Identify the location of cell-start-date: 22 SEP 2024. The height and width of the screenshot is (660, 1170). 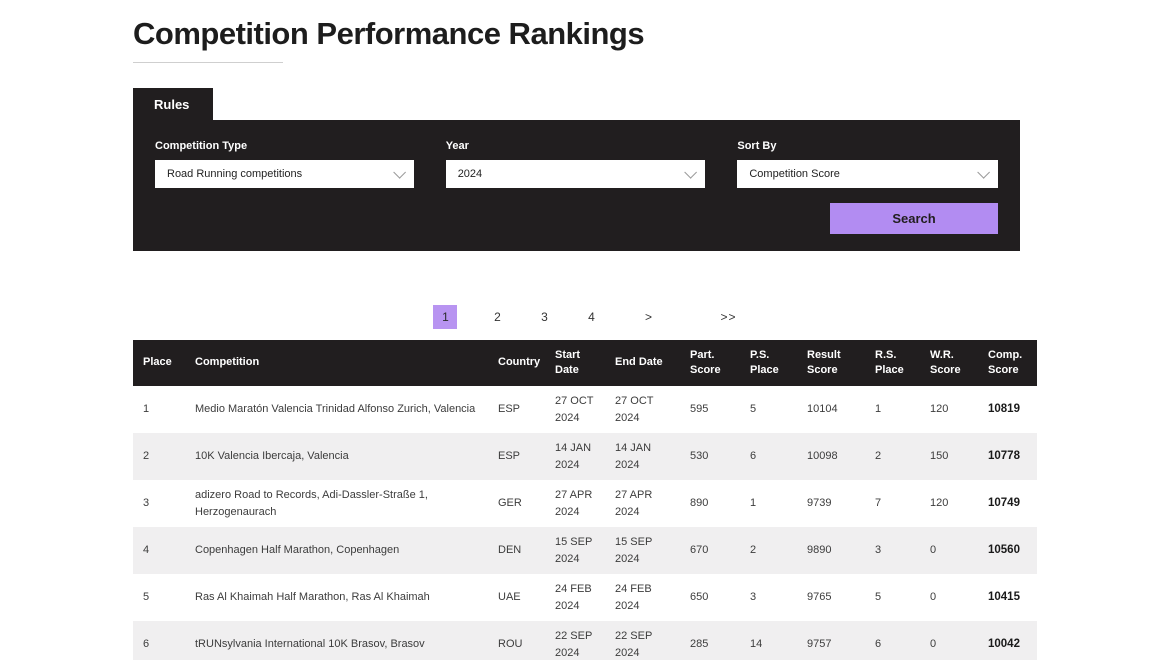
(574, 644).